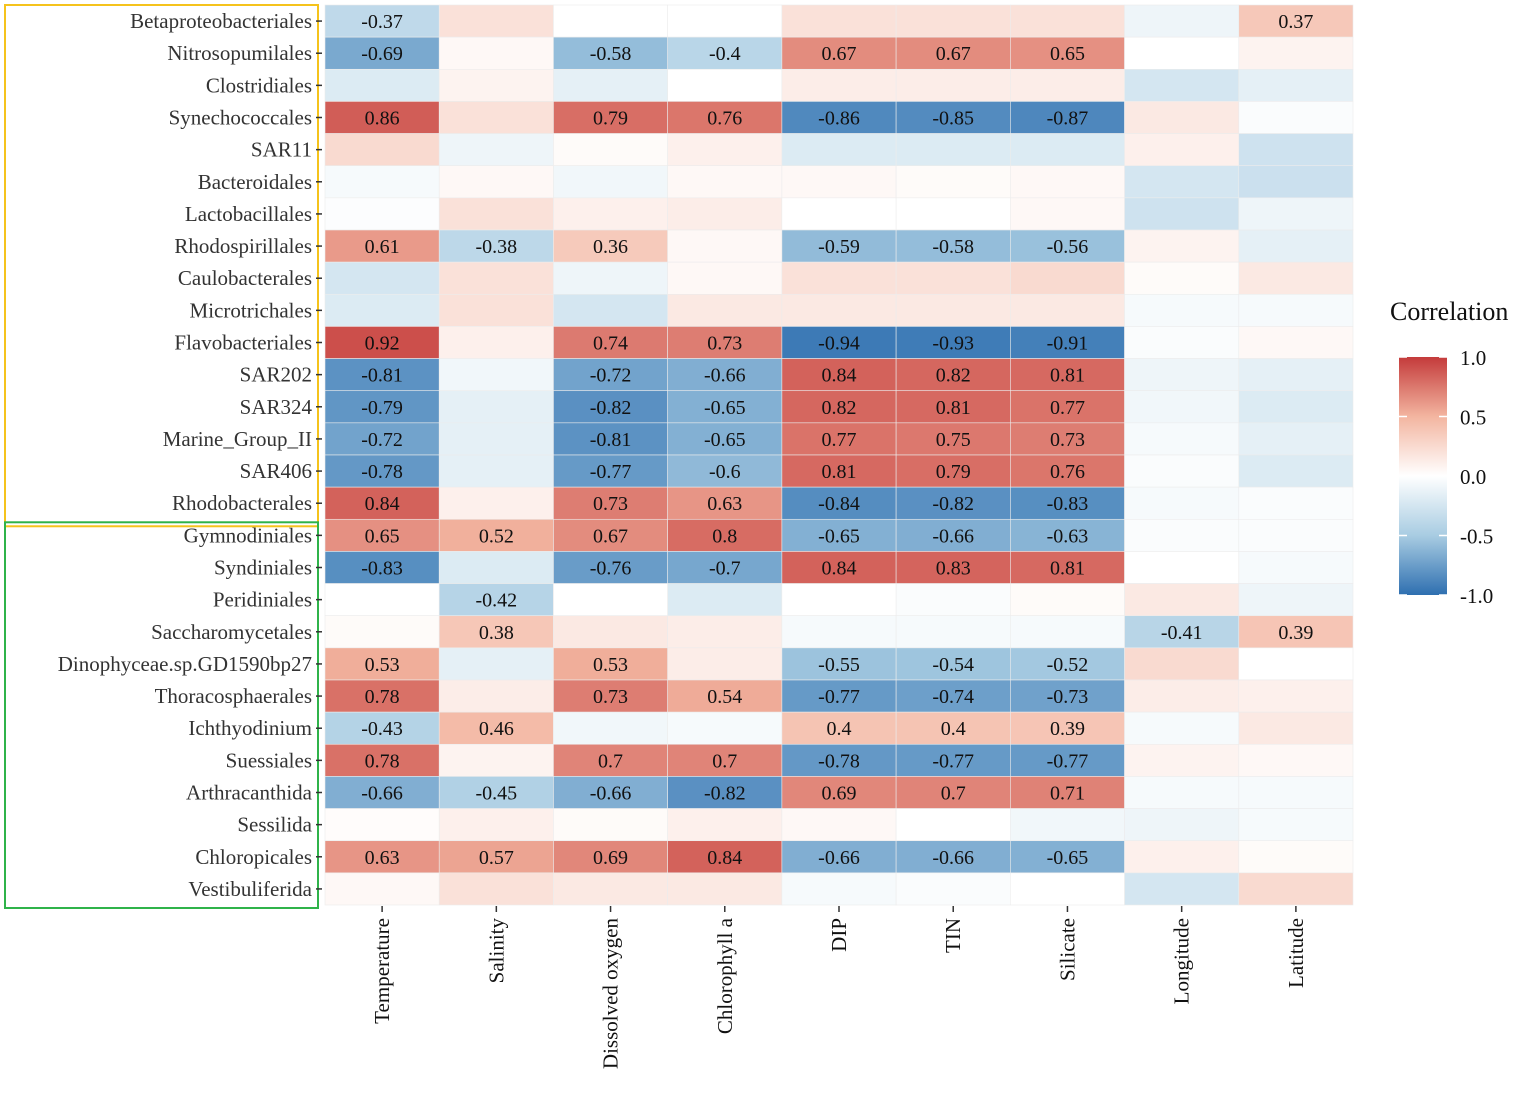 The image size is (1535, 1099). I want to click on cell-value-label: -0.87, so click(1068, 119).